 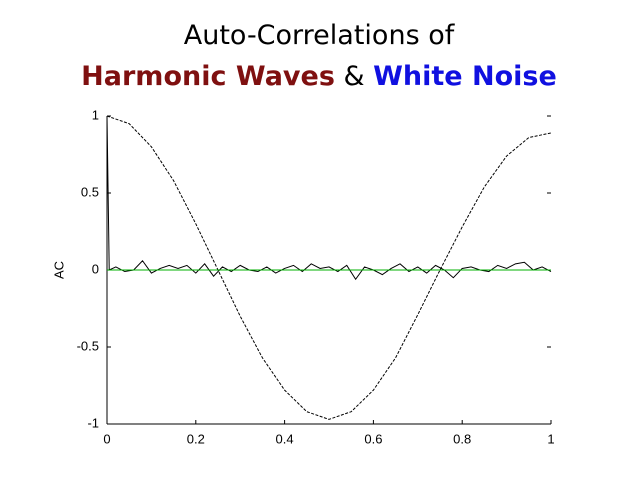 What do you see at coordinates (88, 345) in the screenshot?
I see `y-tick-label: -0.5` at bounding box center [88, 345].